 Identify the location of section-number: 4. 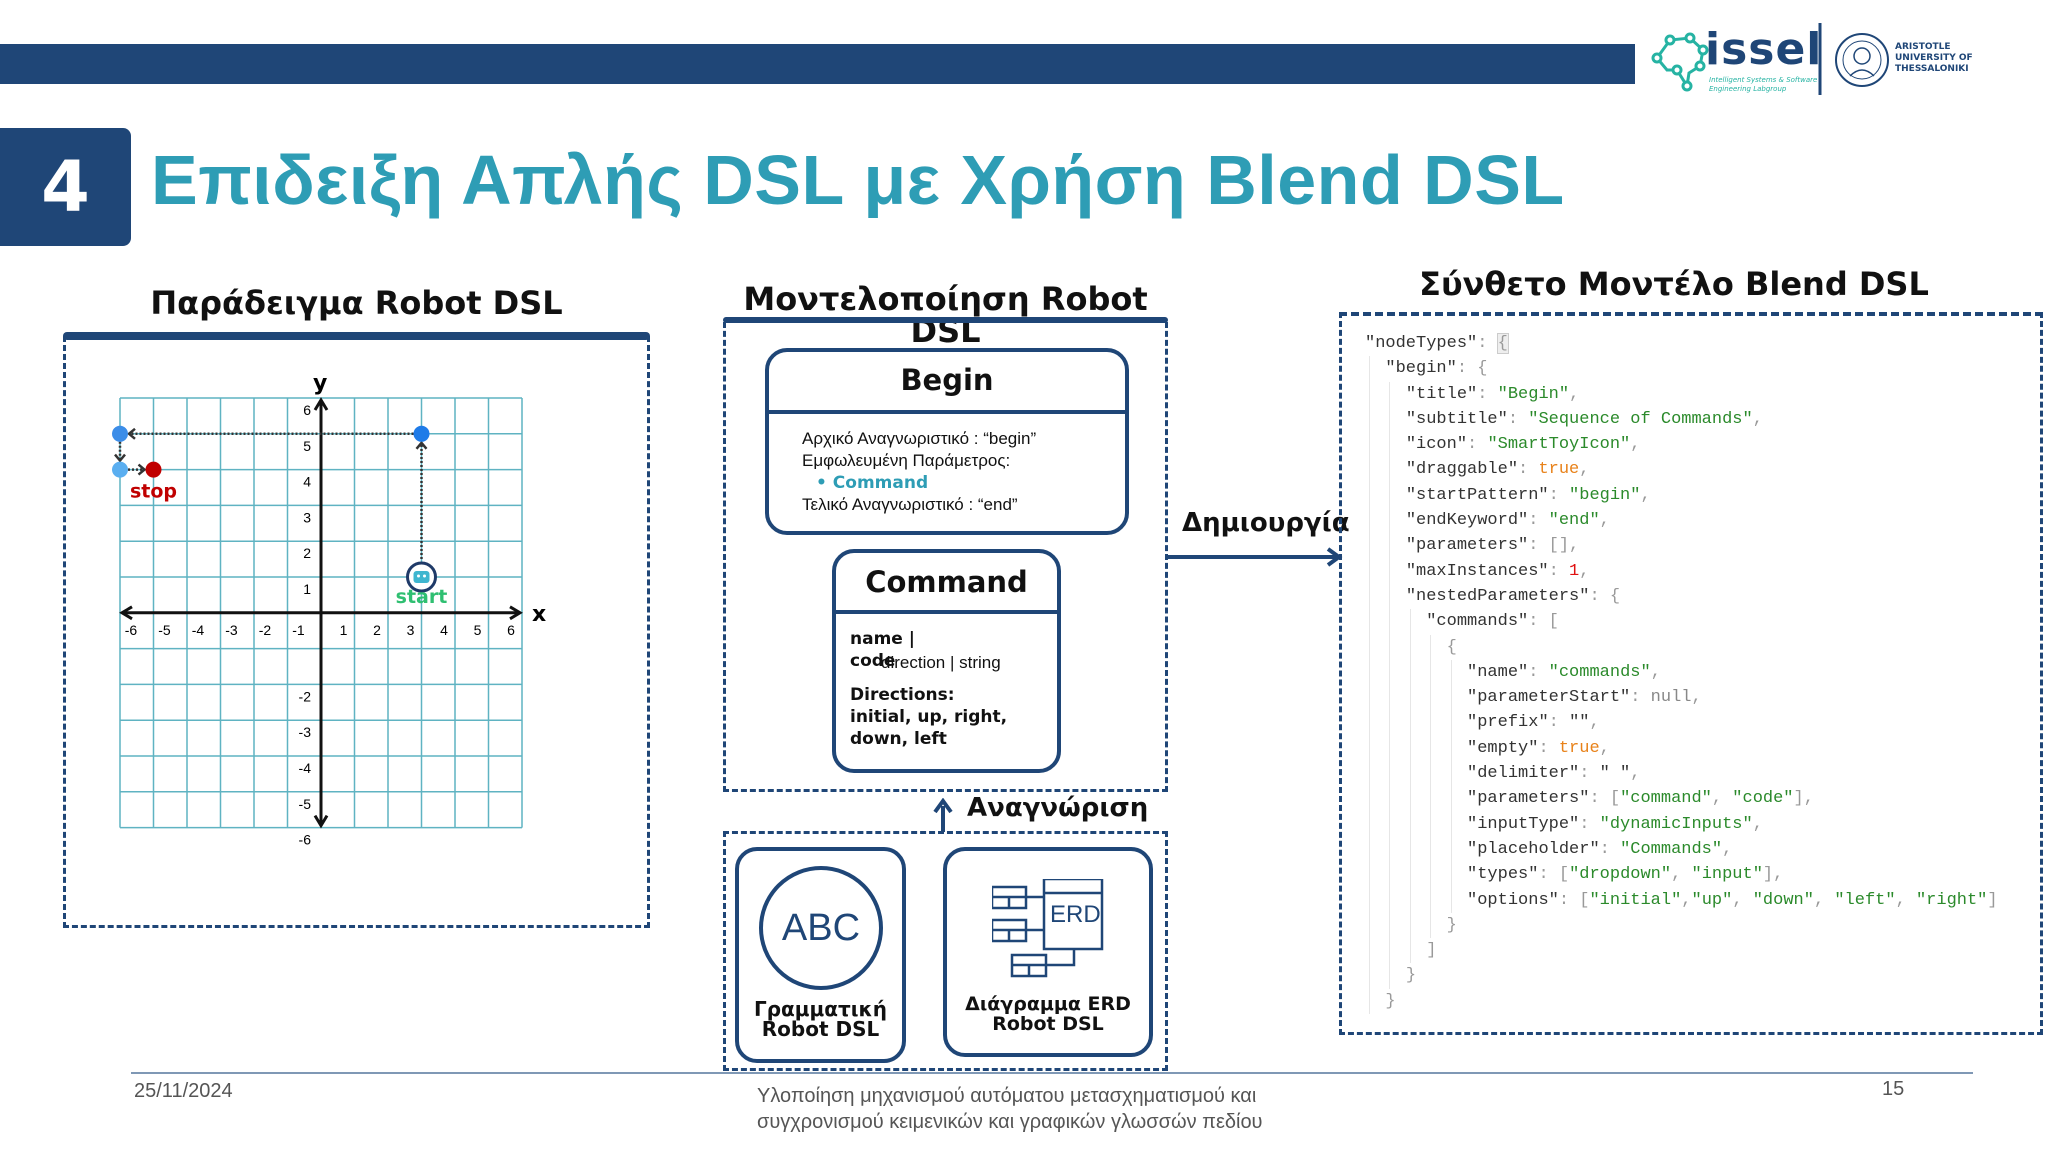
(65, 187).